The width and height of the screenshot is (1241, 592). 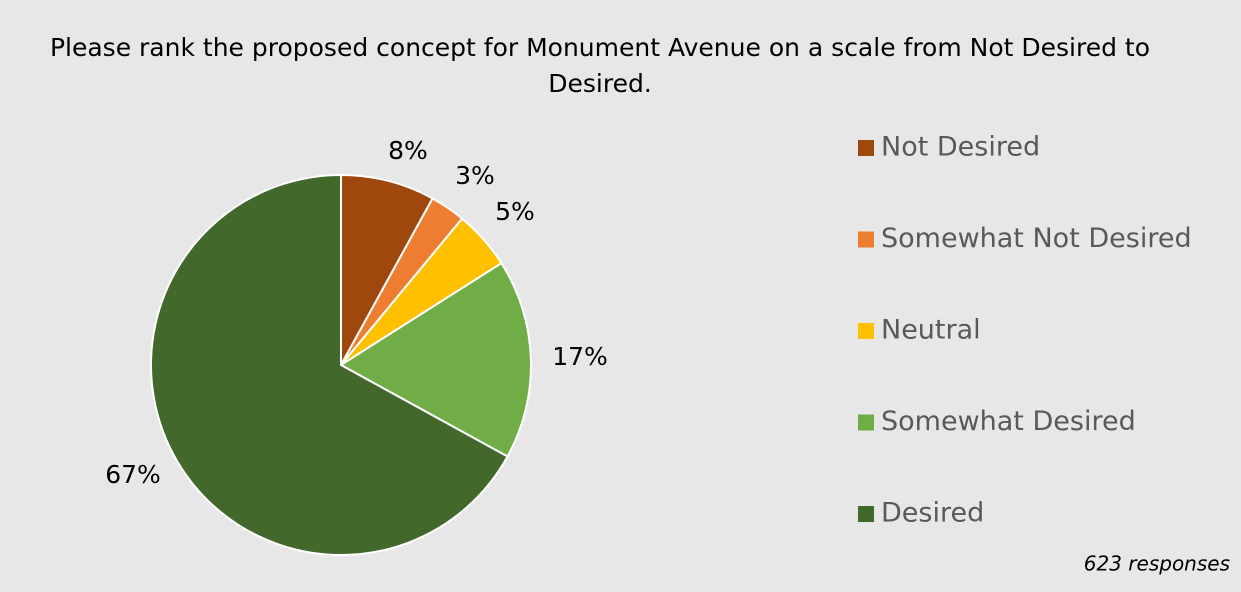 What do you see at coordinates (960, 147) in the screenshot?
I see `legend-label: Not Desired` at bounding box center [960, 147].